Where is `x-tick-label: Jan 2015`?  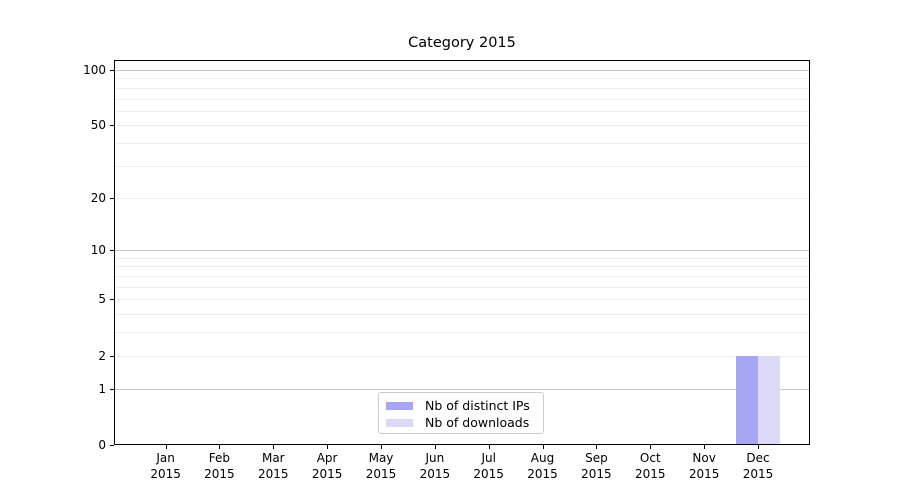
x-tick-label: Jan 2015 is located at coordinates (165, 466).